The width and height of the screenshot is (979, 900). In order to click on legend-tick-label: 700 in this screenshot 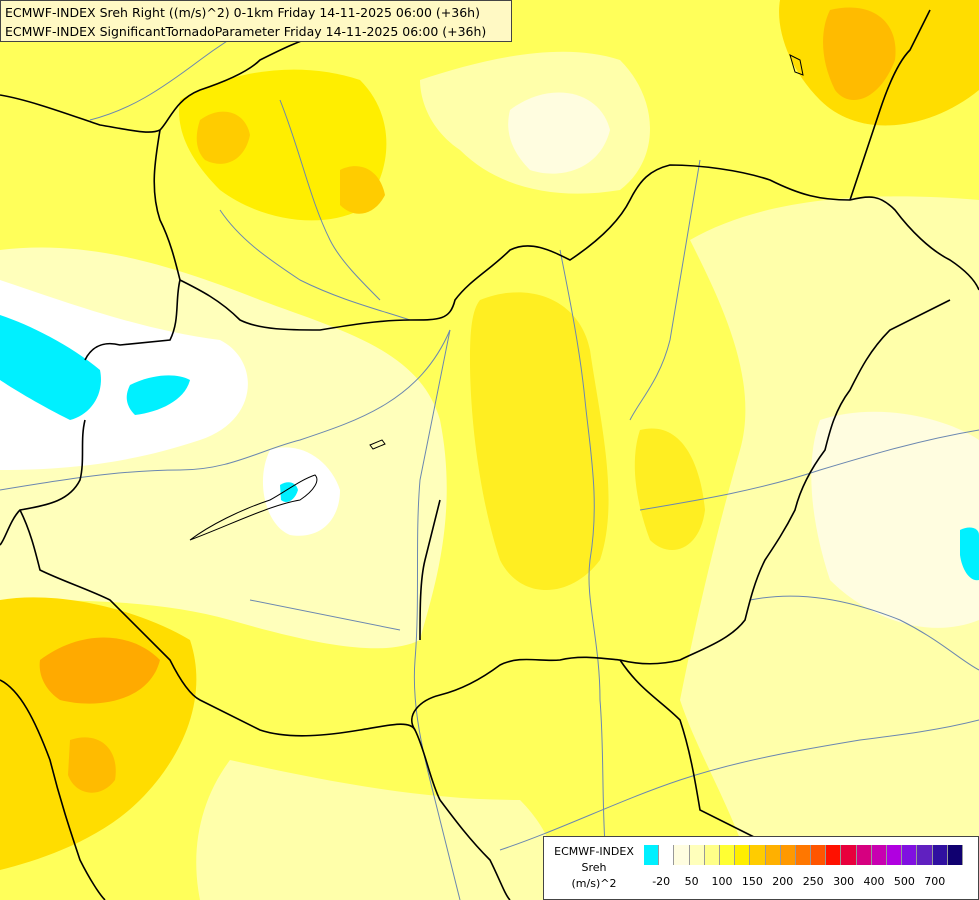, I will do `click(935, 881)`.